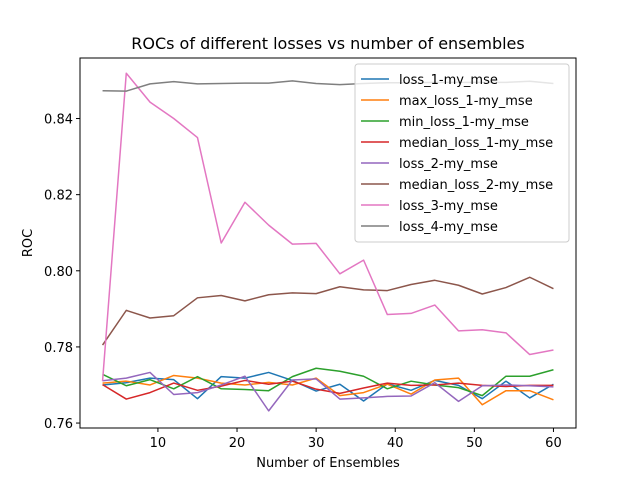 The width and height of the screenshot is (640, 480). What do you see at coordinates (328, 463) in the screenshot?
I see `x-axis-label: Number of Ensembles` at bounding box center [328, 463].